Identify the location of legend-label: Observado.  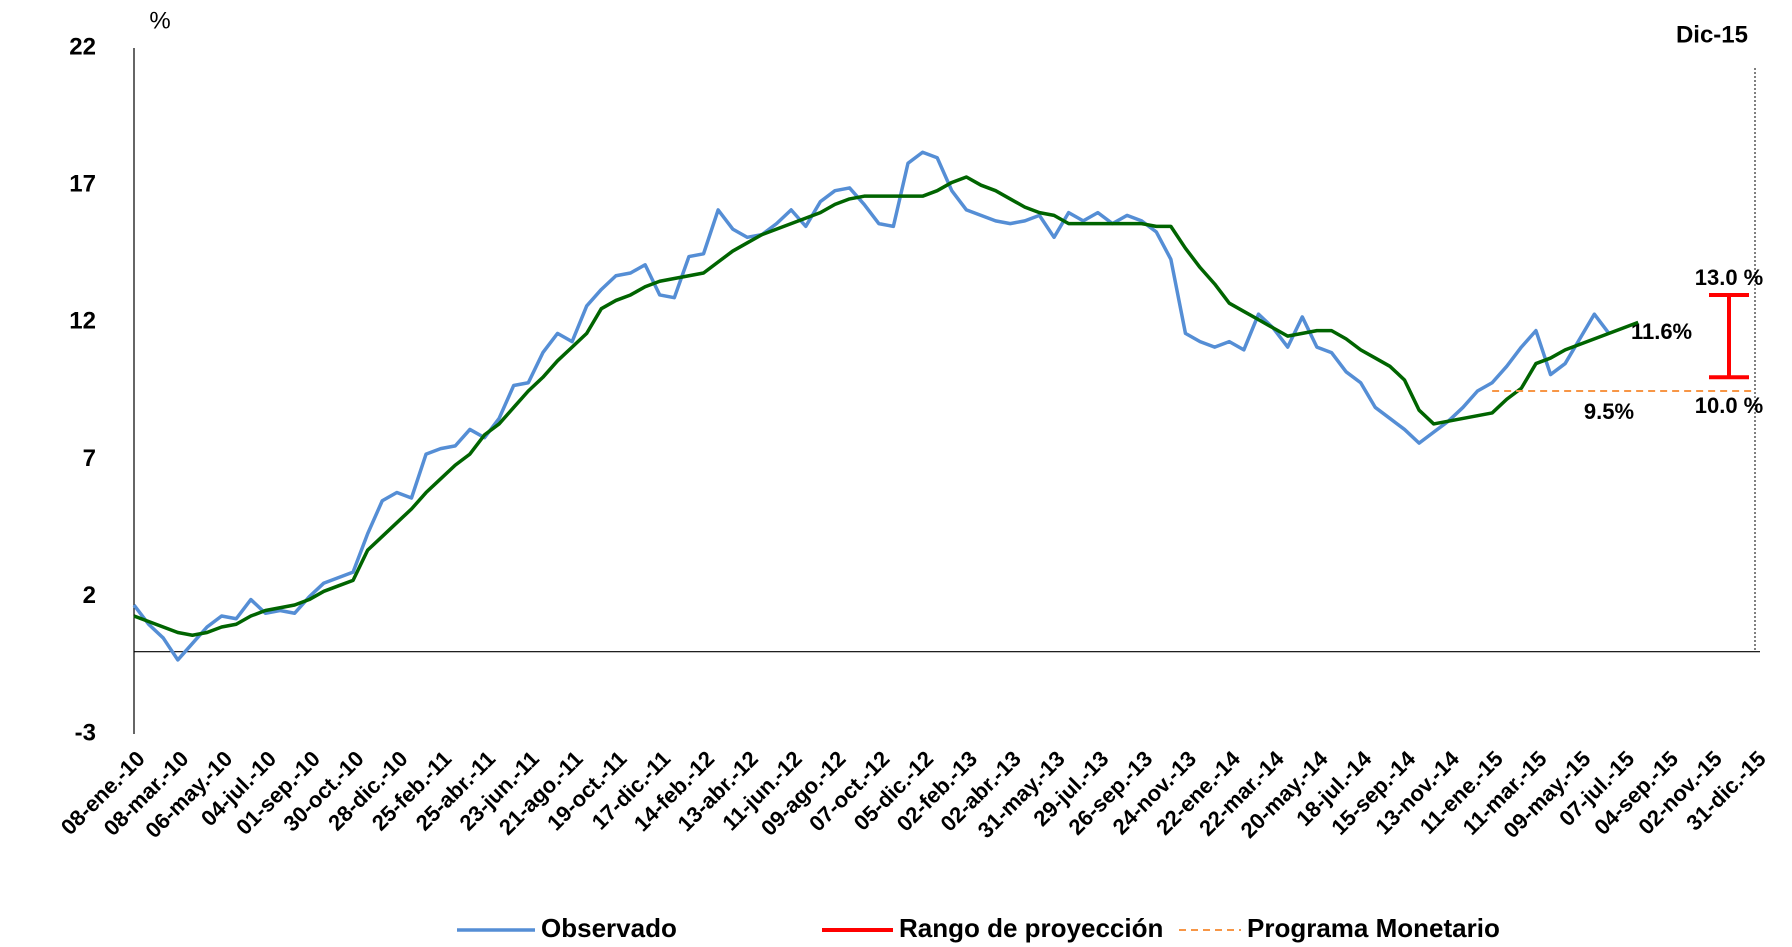
(609, 928).